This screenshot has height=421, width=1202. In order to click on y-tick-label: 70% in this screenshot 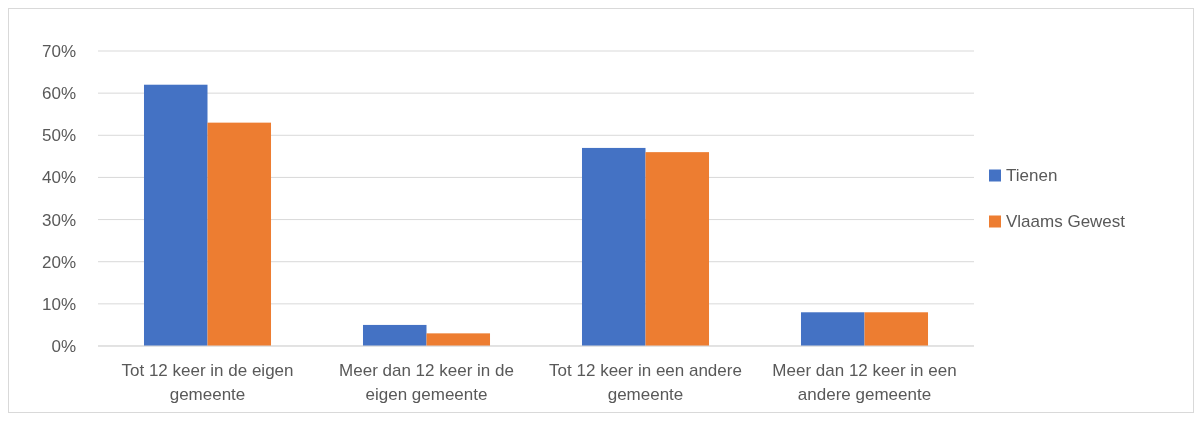, I will do `click(58, 51)`.